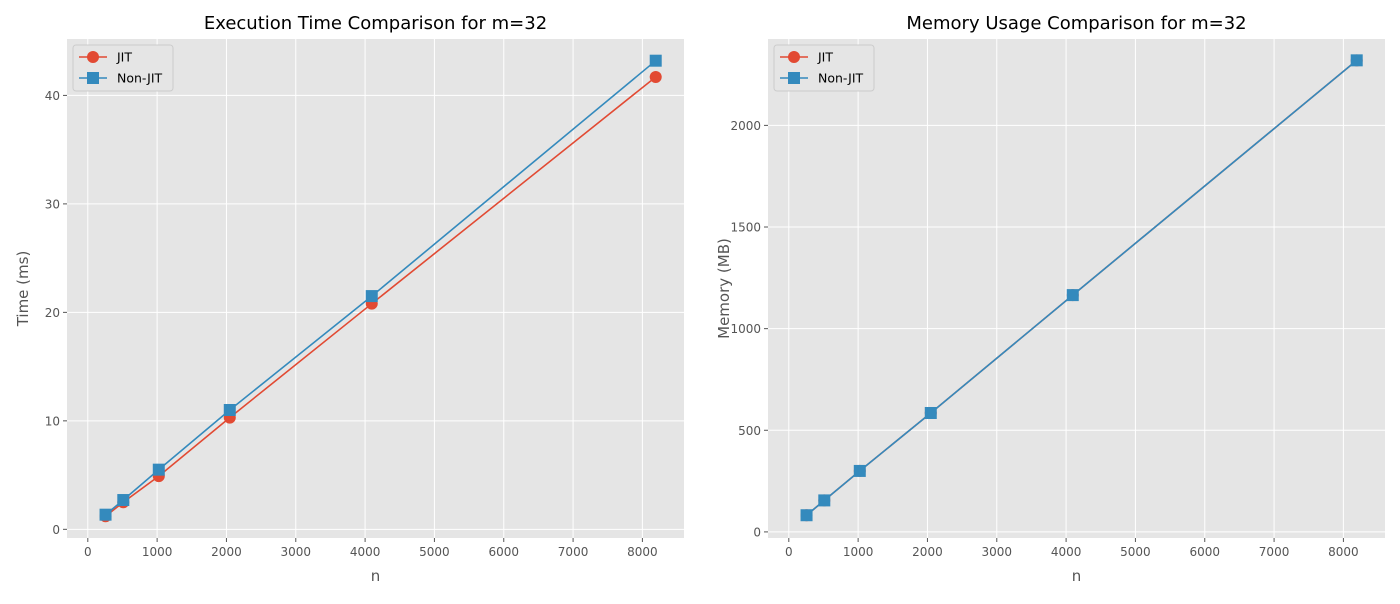 Image resolution: width=1400 pixels, height=604 pixels. I want to click on y-axis-label: Memory (MB), so click(724, 288).